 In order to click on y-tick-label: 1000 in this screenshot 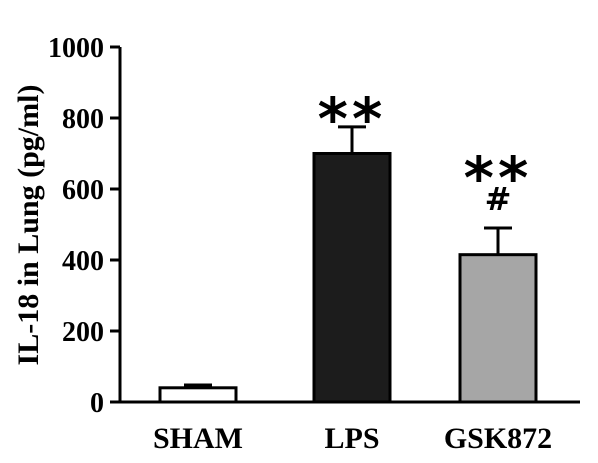, I will do `click(76, 48)`.